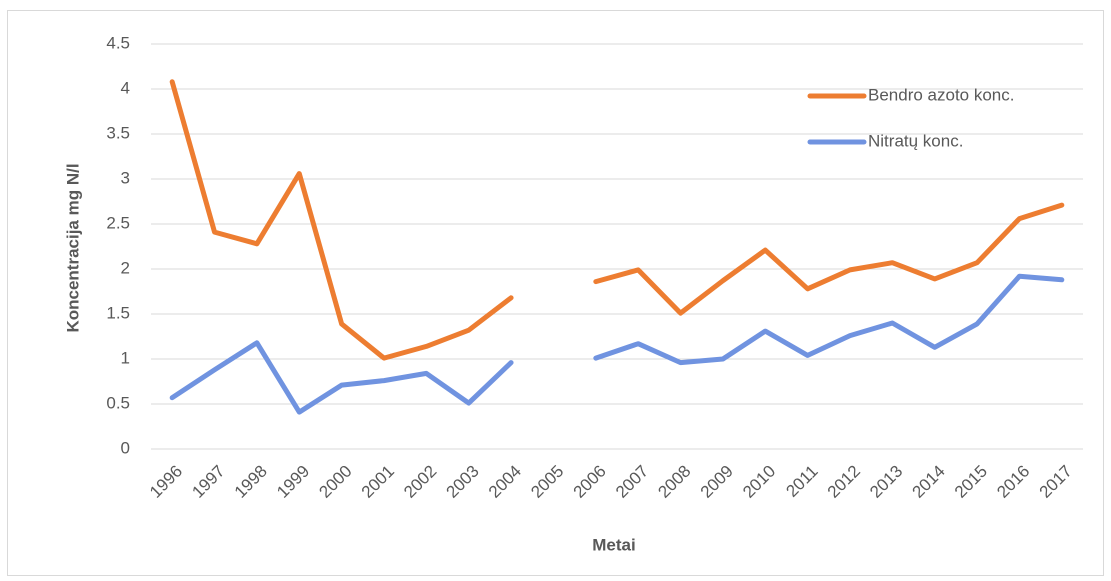 The height and width of the screenshot is (581, 1111). Describe the element at coordinates (118, 42) in the screenshot. I see `y-tick-label: 4.5` at that location.